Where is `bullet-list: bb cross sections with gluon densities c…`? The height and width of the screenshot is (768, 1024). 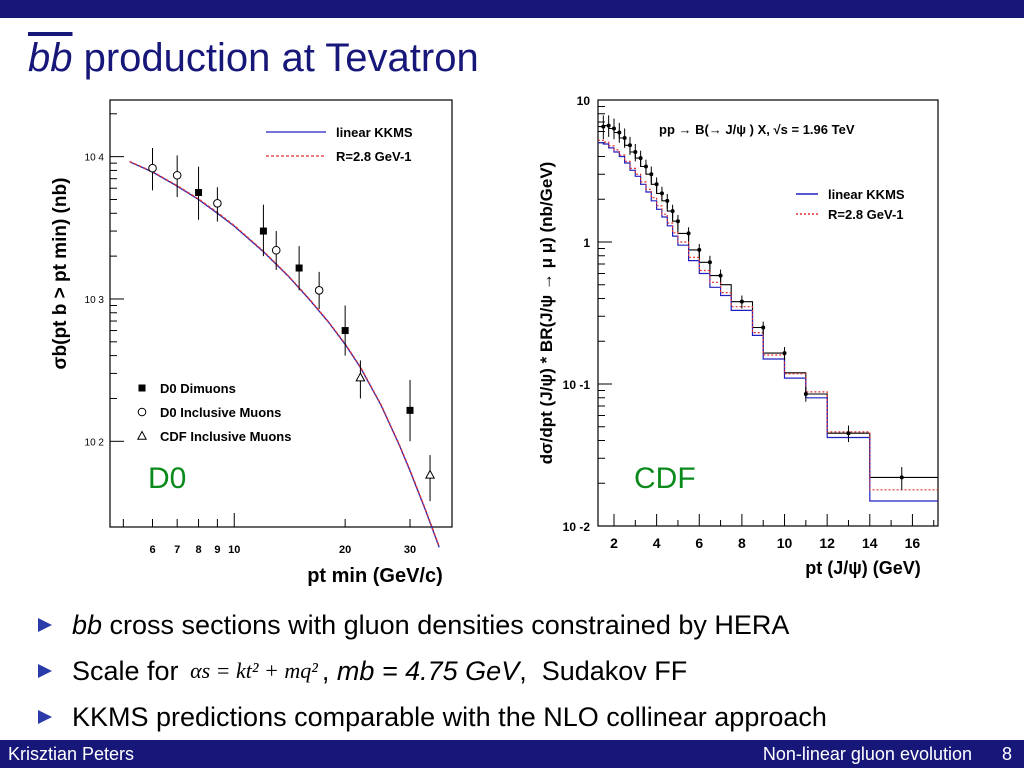
bullet-list: bb cross sections with gluon densities c… is located at coordinates (432, 671).